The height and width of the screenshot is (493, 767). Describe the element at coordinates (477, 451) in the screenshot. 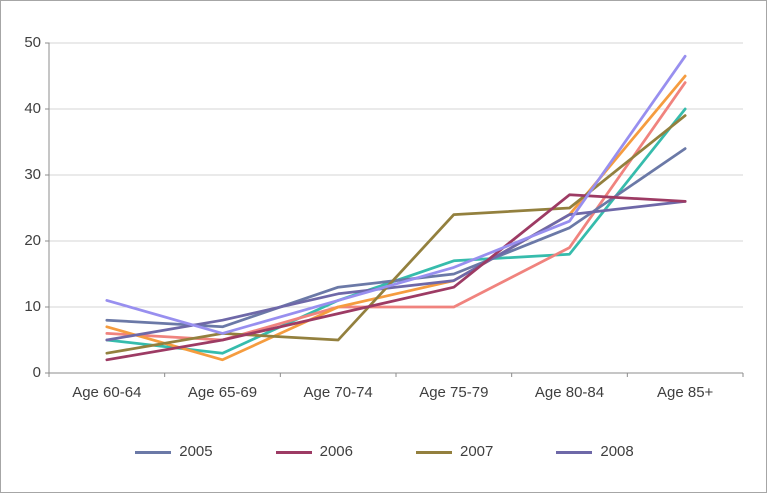

I see `legend-label-2007: 2007` at that location.